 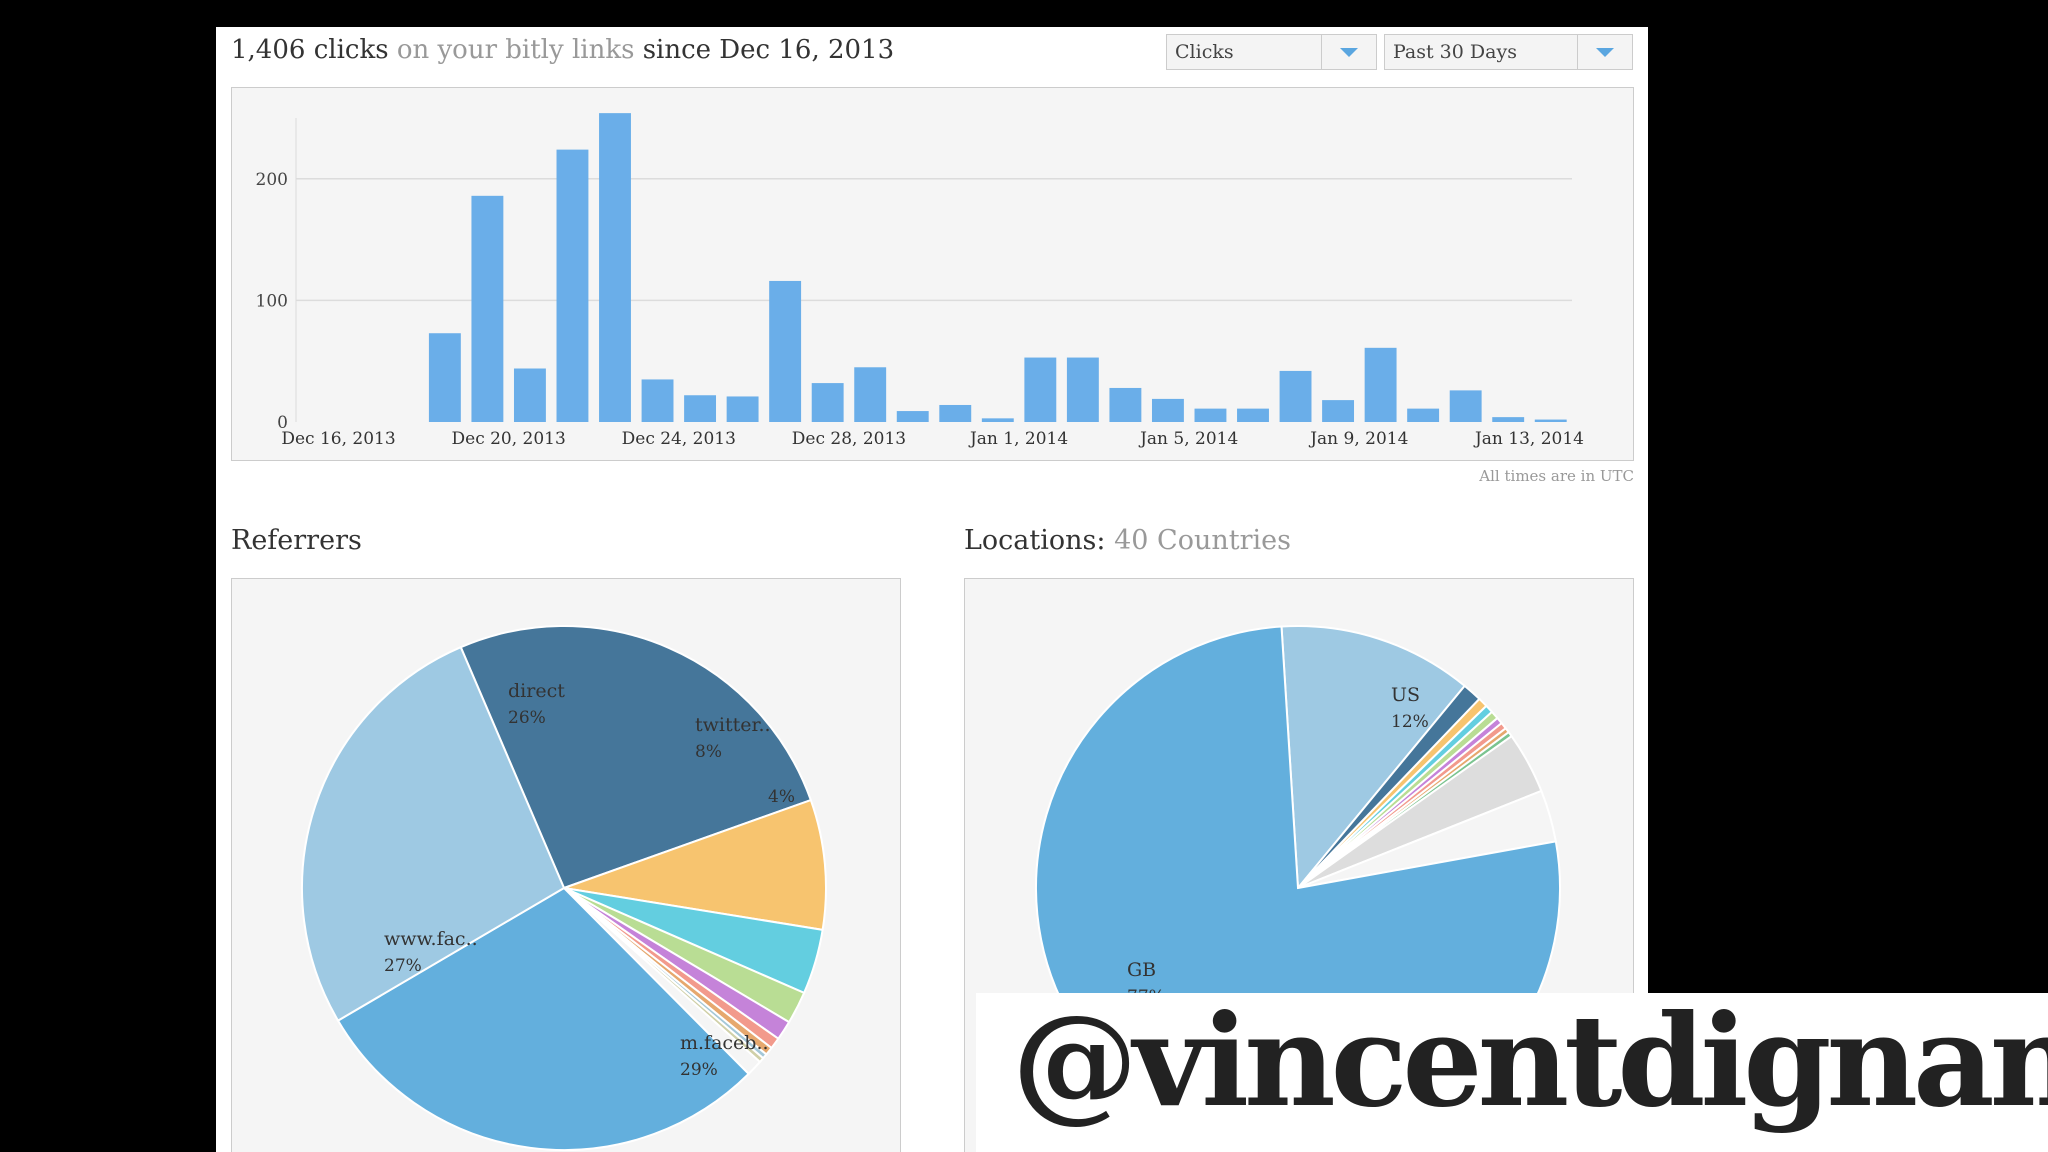 I want to click on slice-label: GB, so click(x=1141, y=970).